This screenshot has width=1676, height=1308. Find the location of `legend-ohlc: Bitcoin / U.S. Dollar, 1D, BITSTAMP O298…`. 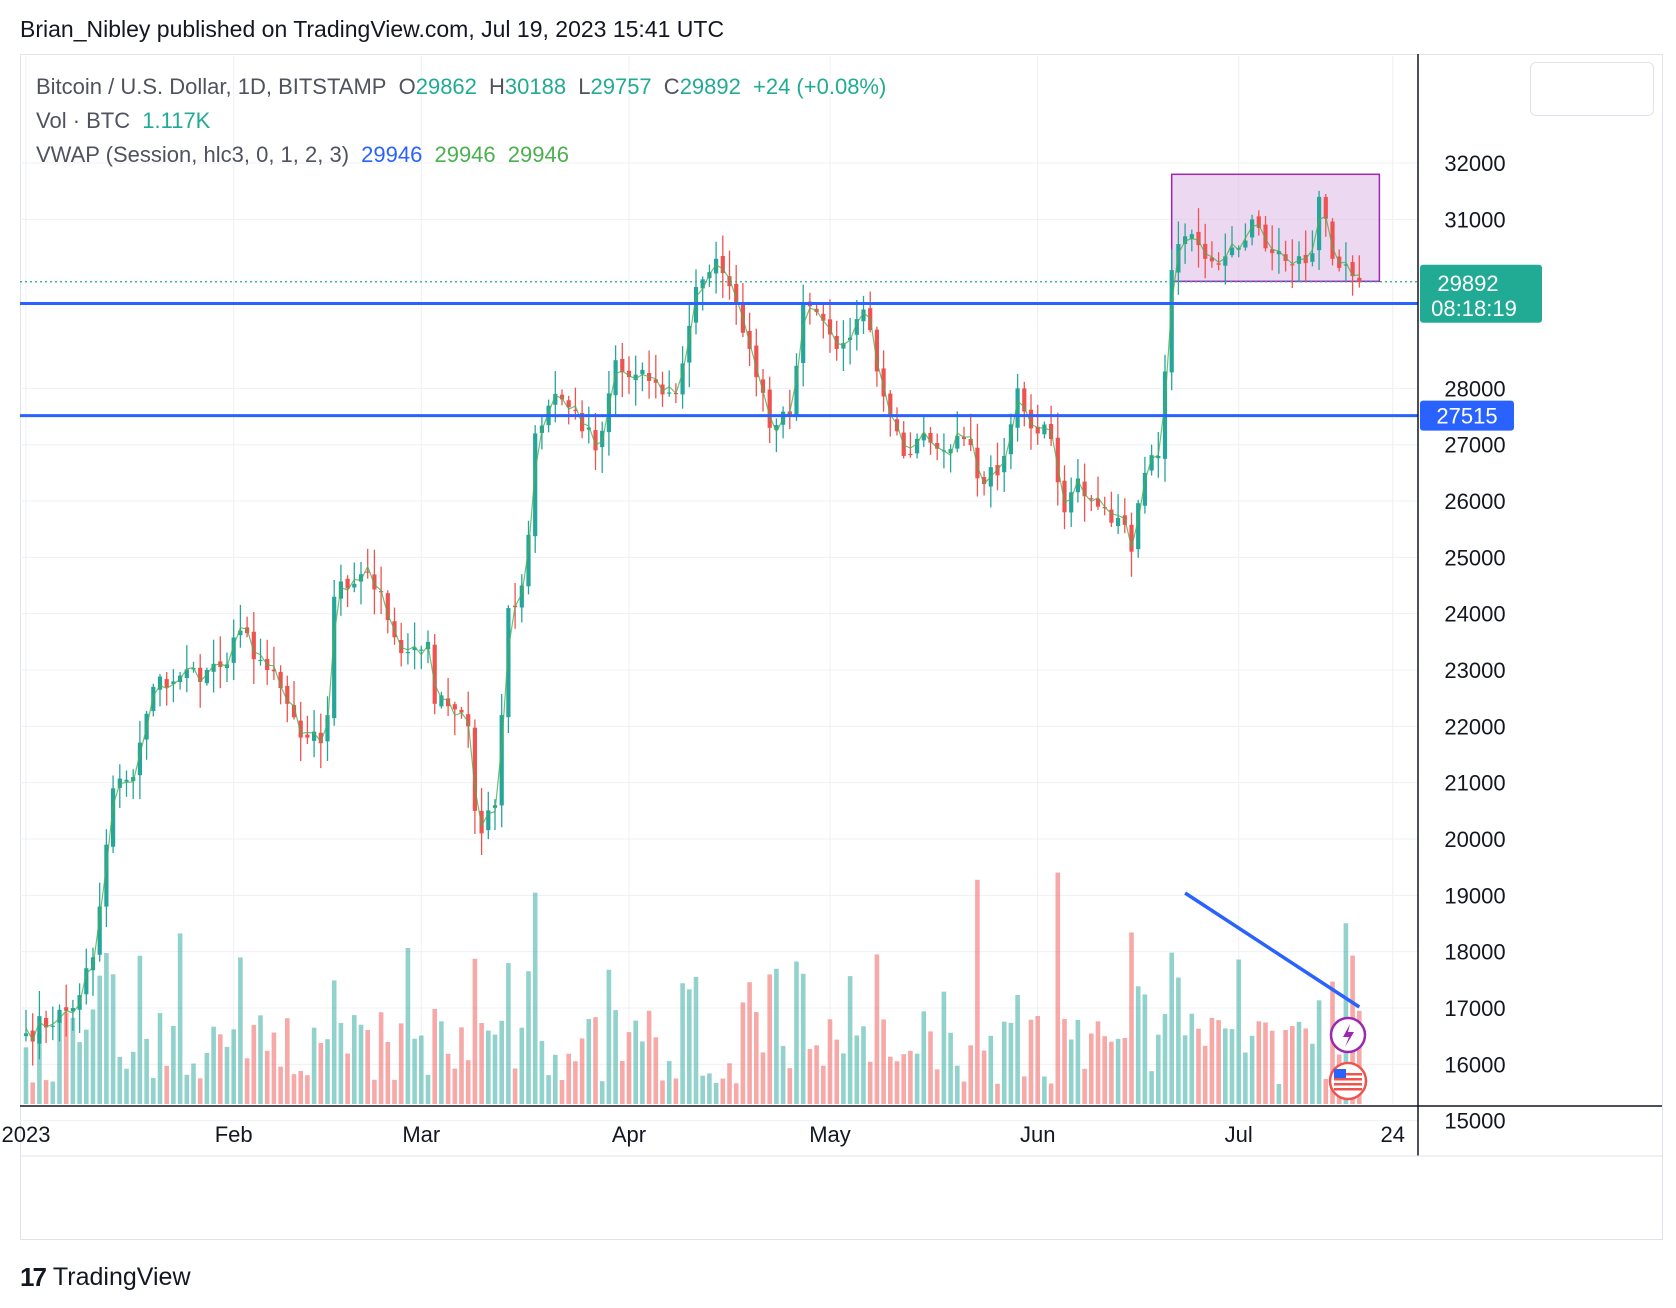

legend-ohlc: Bitcoin / U.S. Dollar, 1D, BITSTAMP O298… is located at coordinates (464, 87).